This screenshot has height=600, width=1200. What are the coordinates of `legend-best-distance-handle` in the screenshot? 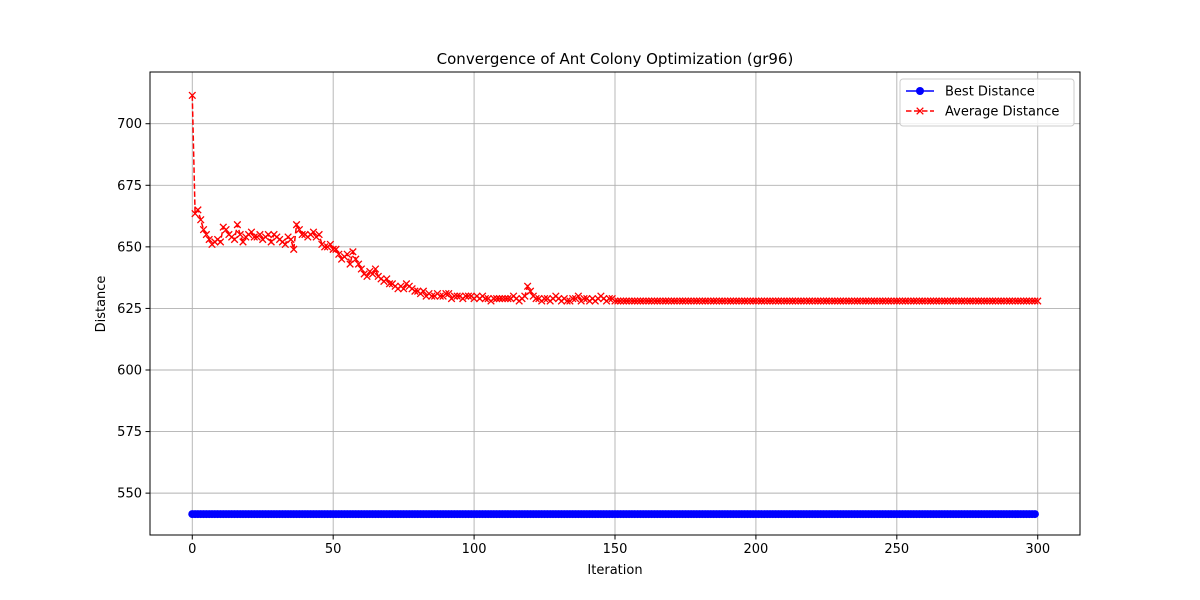 It's located at (920, 91).